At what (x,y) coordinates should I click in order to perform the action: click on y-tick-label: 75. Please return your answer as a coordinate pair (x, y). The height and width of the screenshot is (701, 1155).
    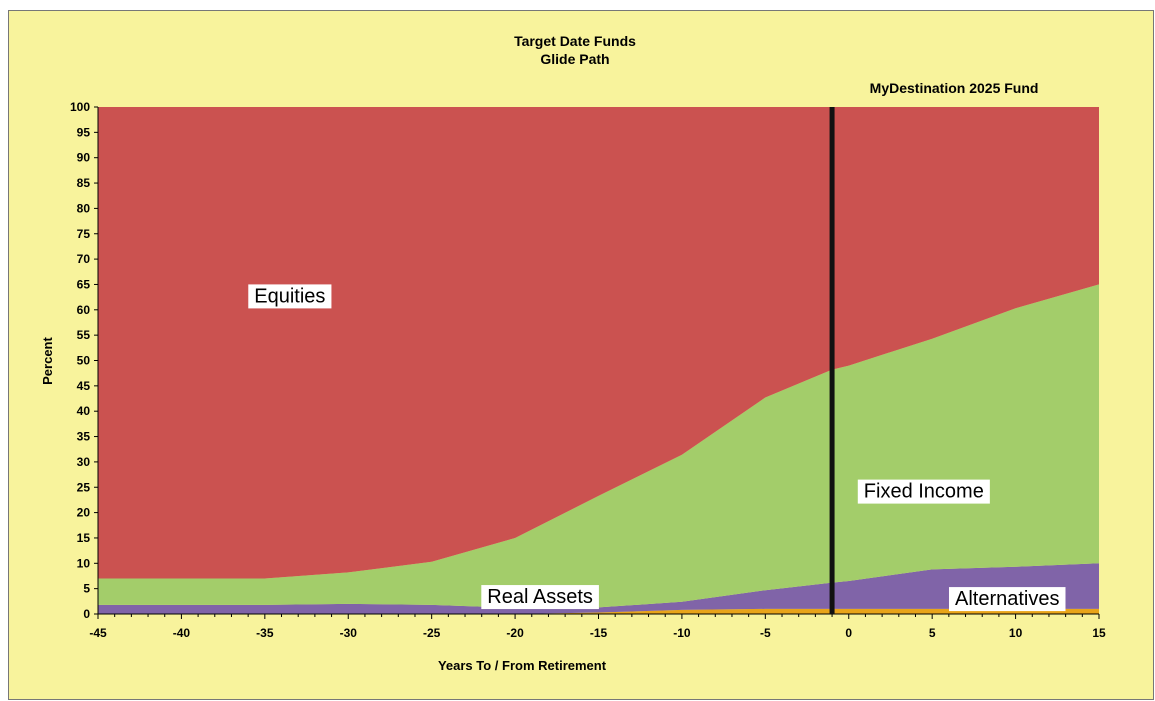
    Looking at the image, I should click on (84, 234).